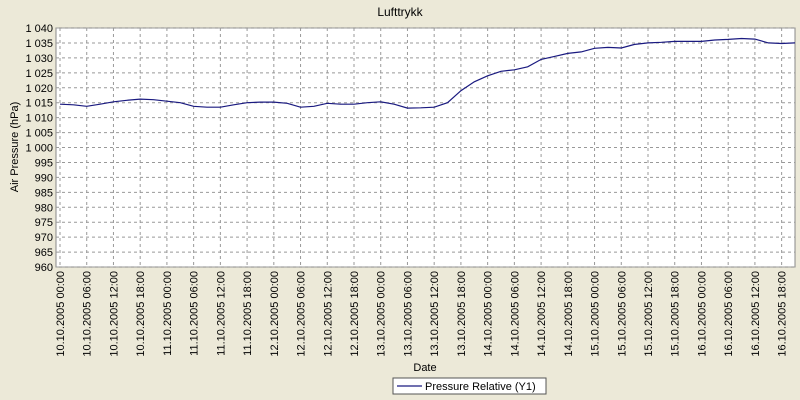 The height and width of the screenshot is (400, 800). What do you see at coordinates (44, 208) in the screenshot?
I see `y-tick-label: 980` at bounding box center [44, 208].